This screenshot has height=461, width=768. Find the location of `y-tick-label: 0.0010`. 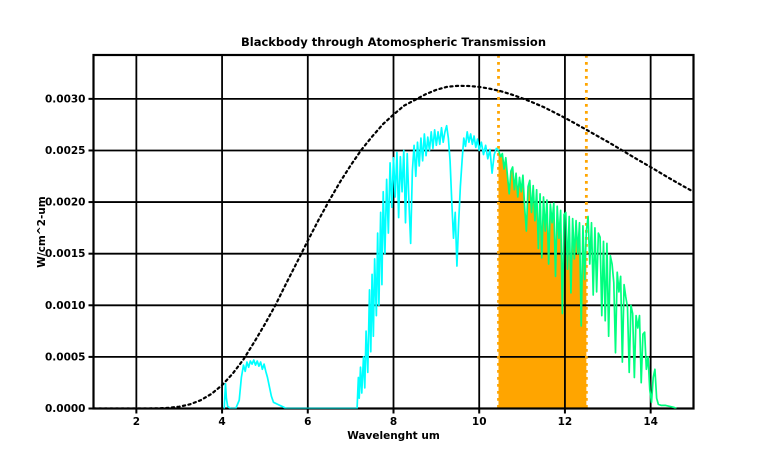

y-tick-label: 0.0010 is located at coordinates (65, 306).